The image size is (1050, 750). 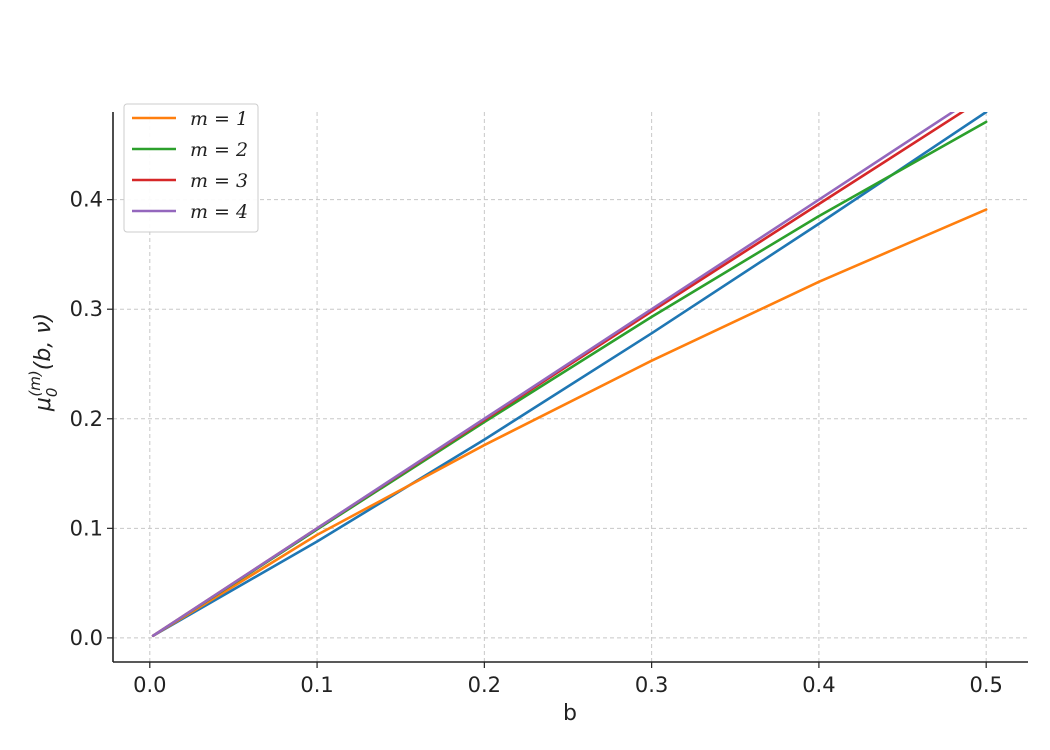 I want to click on svg-text: μ0(m)(b, ν), so click(x=43, y=362).